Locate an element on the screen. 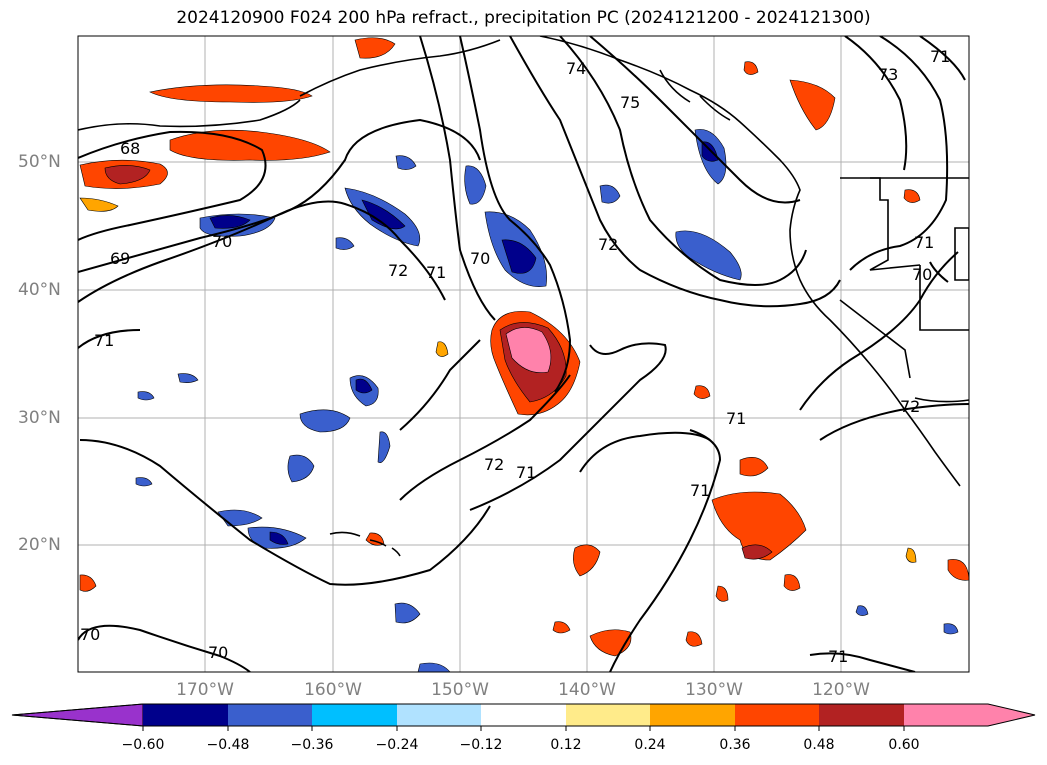  colorbar-extend-low is located at coordinates (77, 715).